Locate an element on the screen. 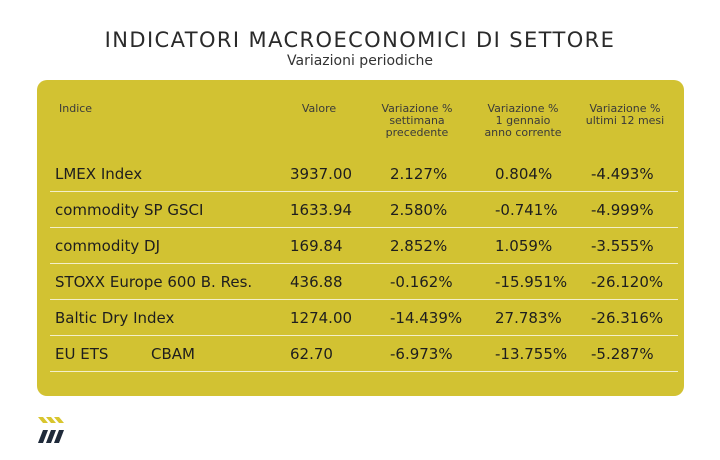 This screenshot has width=720, height=460. header-value: Valore is located at coordinates (319, 109).